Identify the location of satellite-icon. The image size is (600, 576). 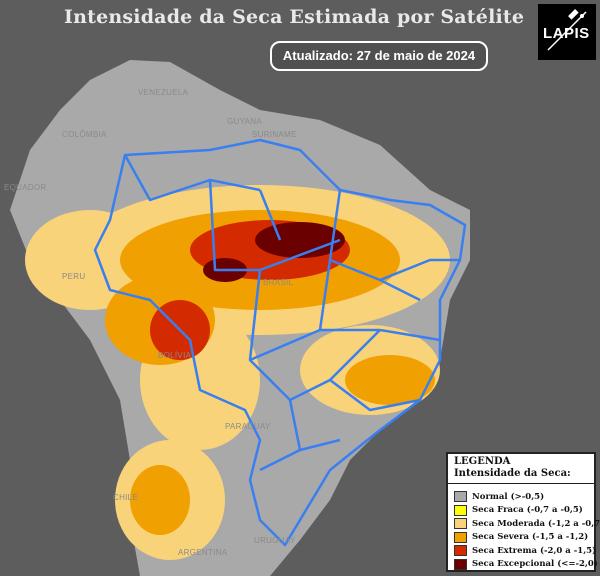
(567, 30).